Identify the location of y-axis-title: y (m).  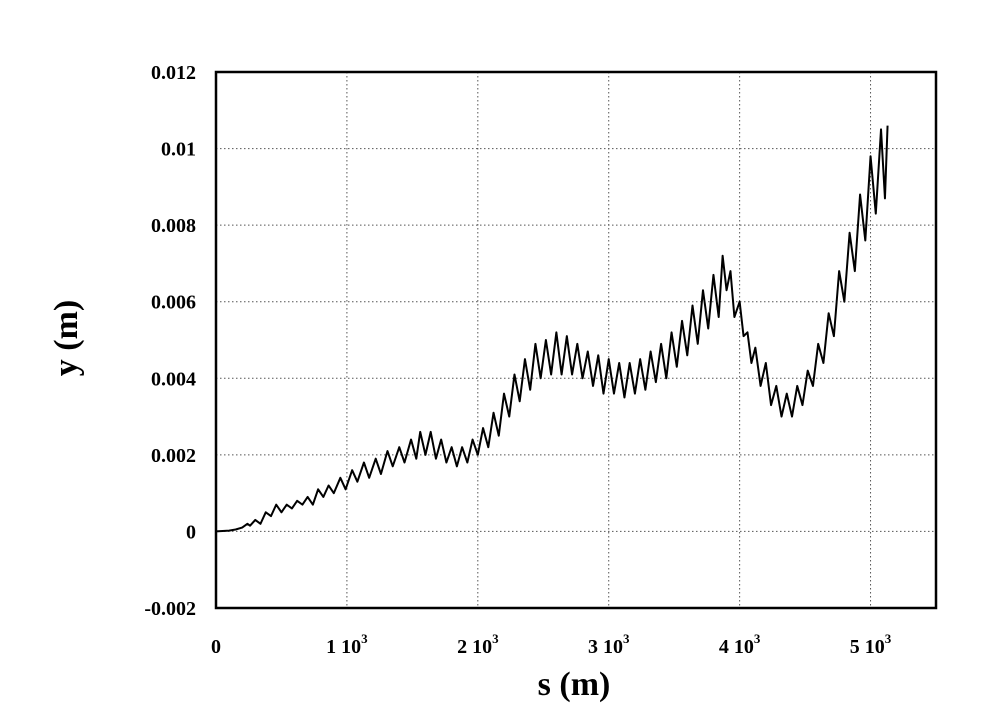
(66, 338).